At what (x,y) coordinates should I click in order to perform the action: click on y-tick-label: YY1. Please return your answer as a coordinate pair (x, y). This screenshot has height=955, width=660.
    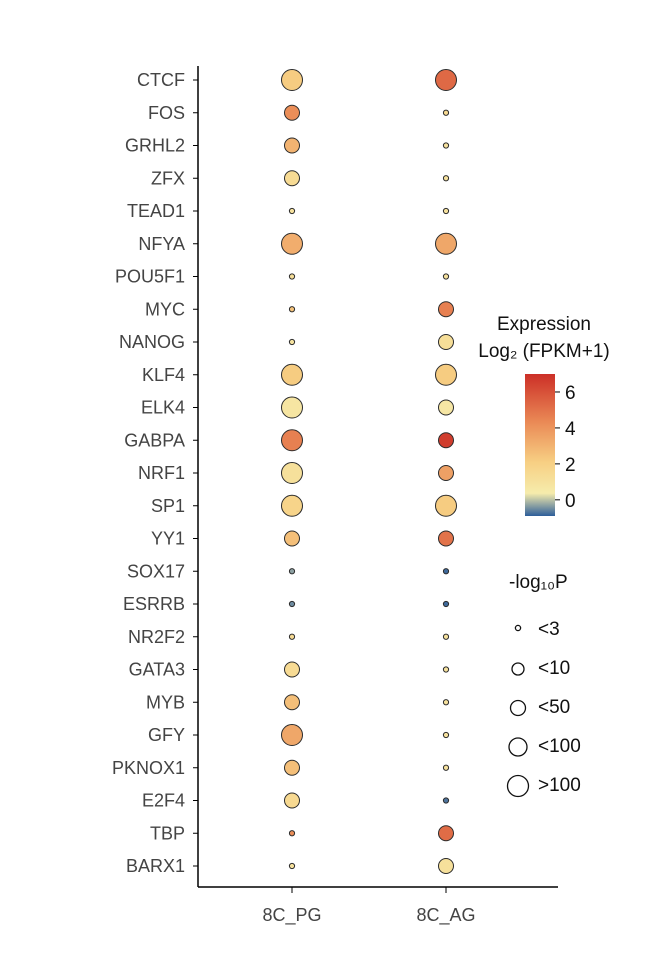
    Looking at the image, I should click on (168, 539).